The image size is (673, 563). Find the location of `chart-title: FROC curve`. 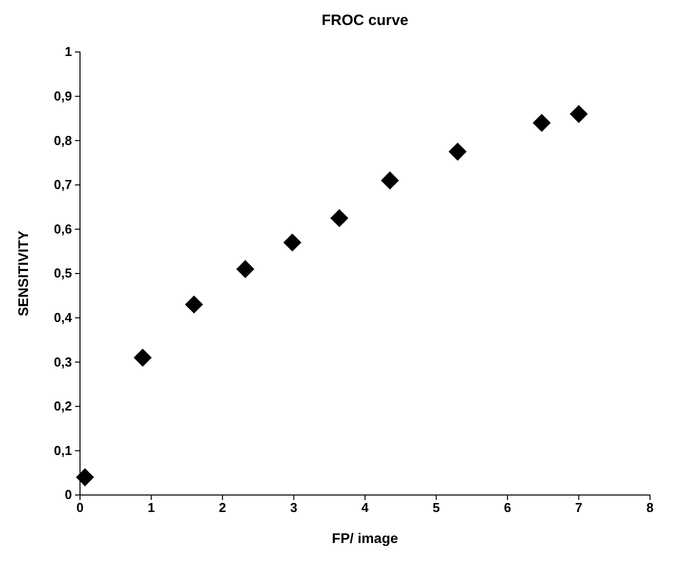

chart-title: FROC curve is located at coordinates (365, 20).